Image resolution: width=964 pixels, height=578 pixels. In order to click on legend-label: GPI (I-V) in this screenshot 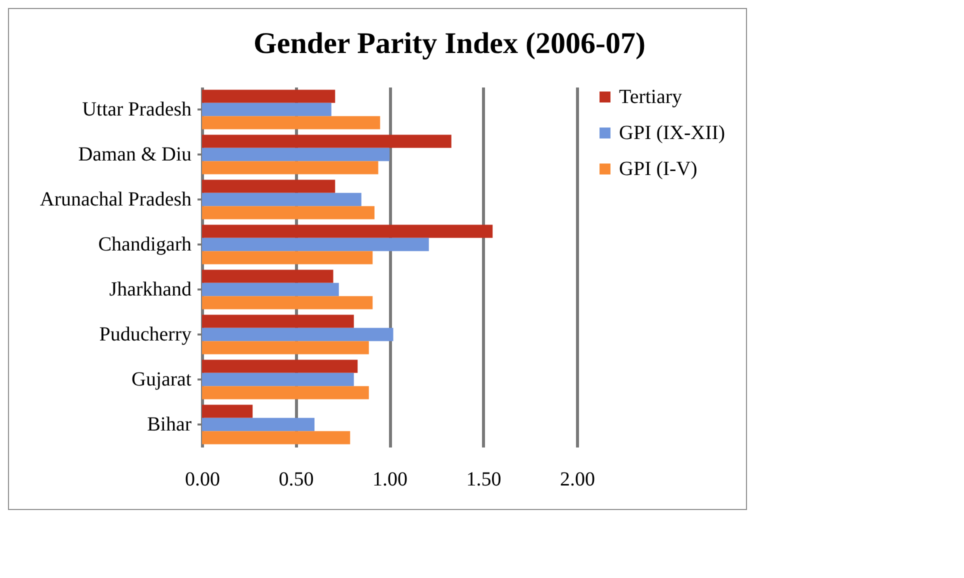, I will do `click(658, 169)`.